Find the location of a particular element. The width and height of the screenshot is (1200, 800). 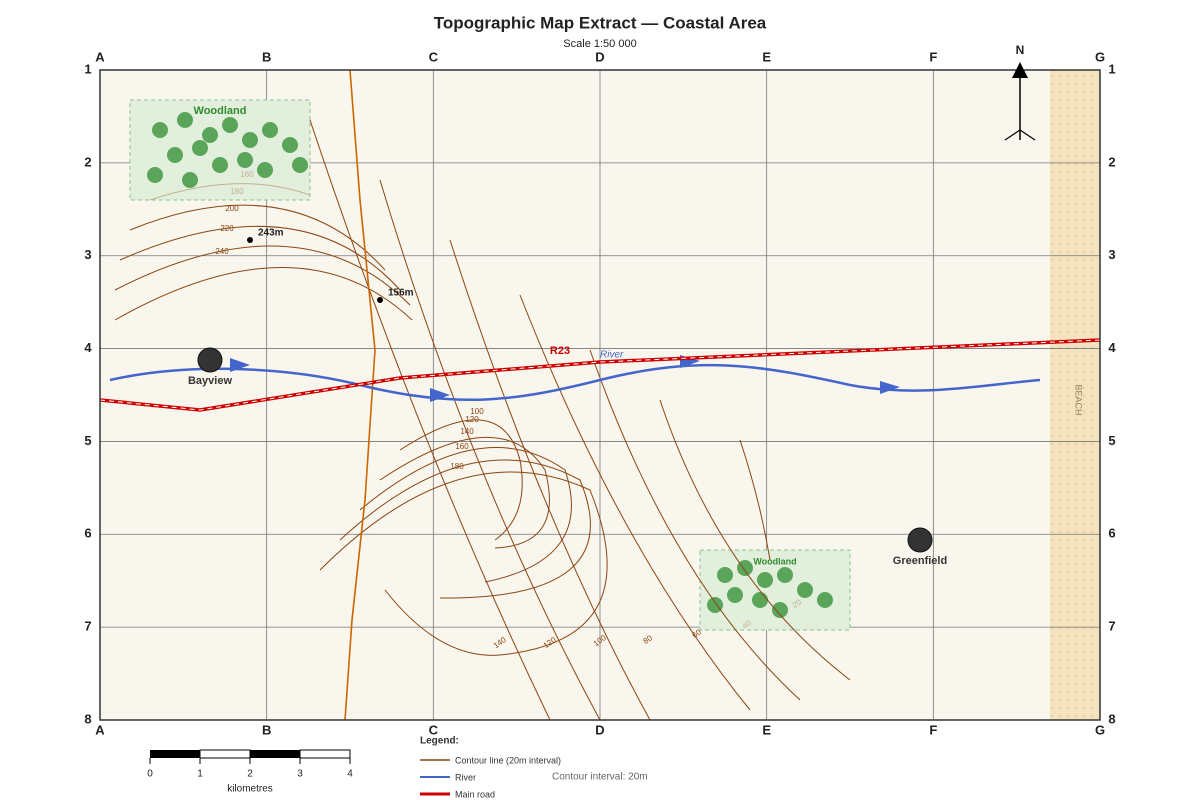

contour-label: 120 is located at coordinates (472, 419).